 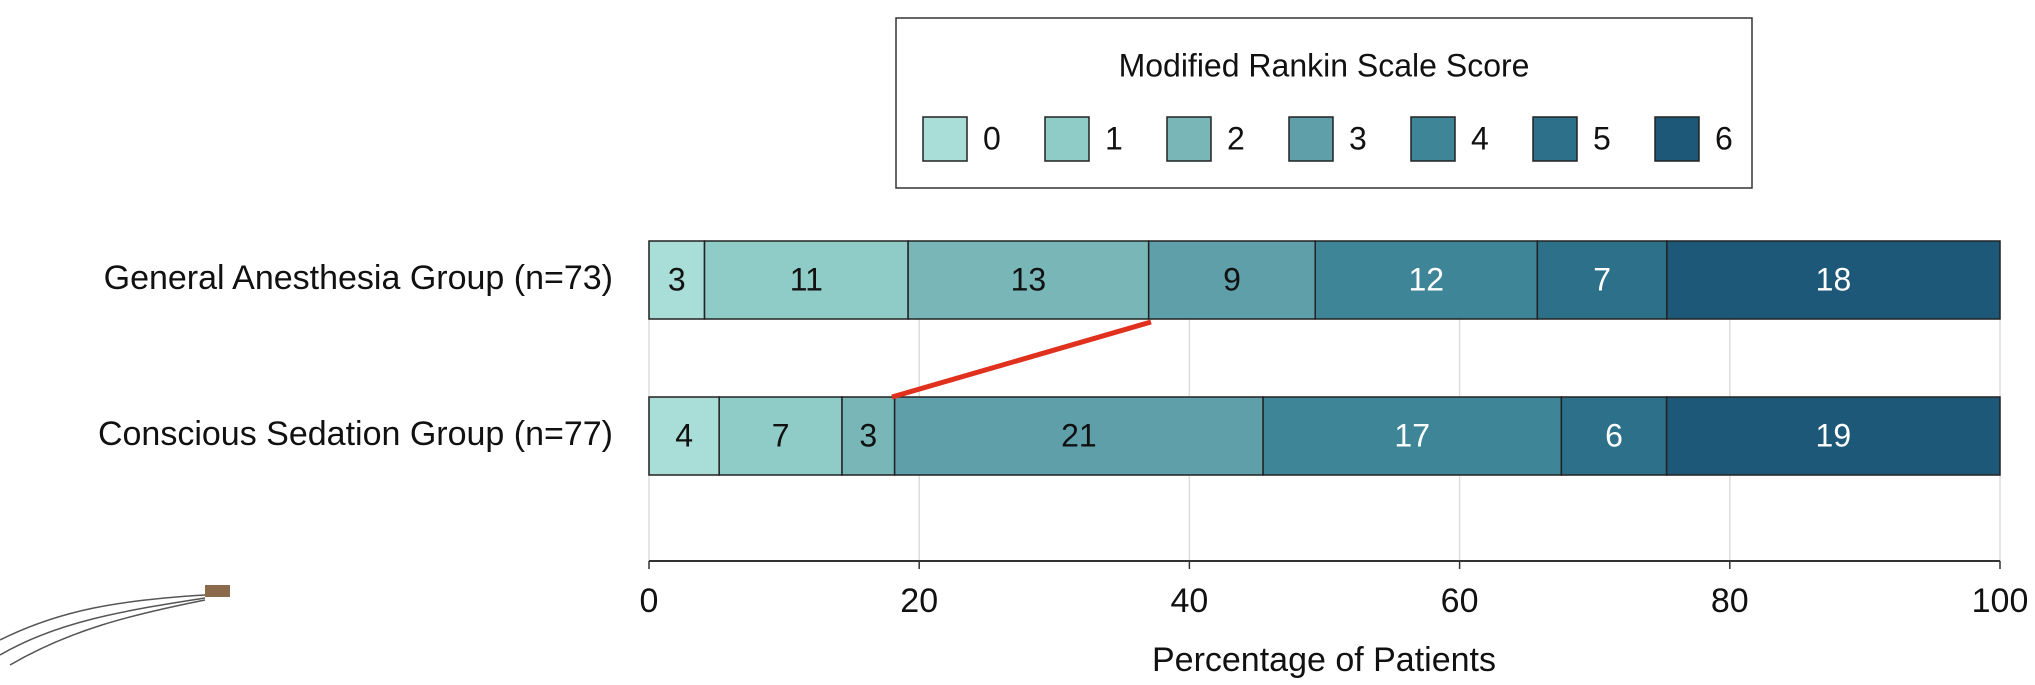 I want to click on legend-label: 2, so click(x=1236, y=138).